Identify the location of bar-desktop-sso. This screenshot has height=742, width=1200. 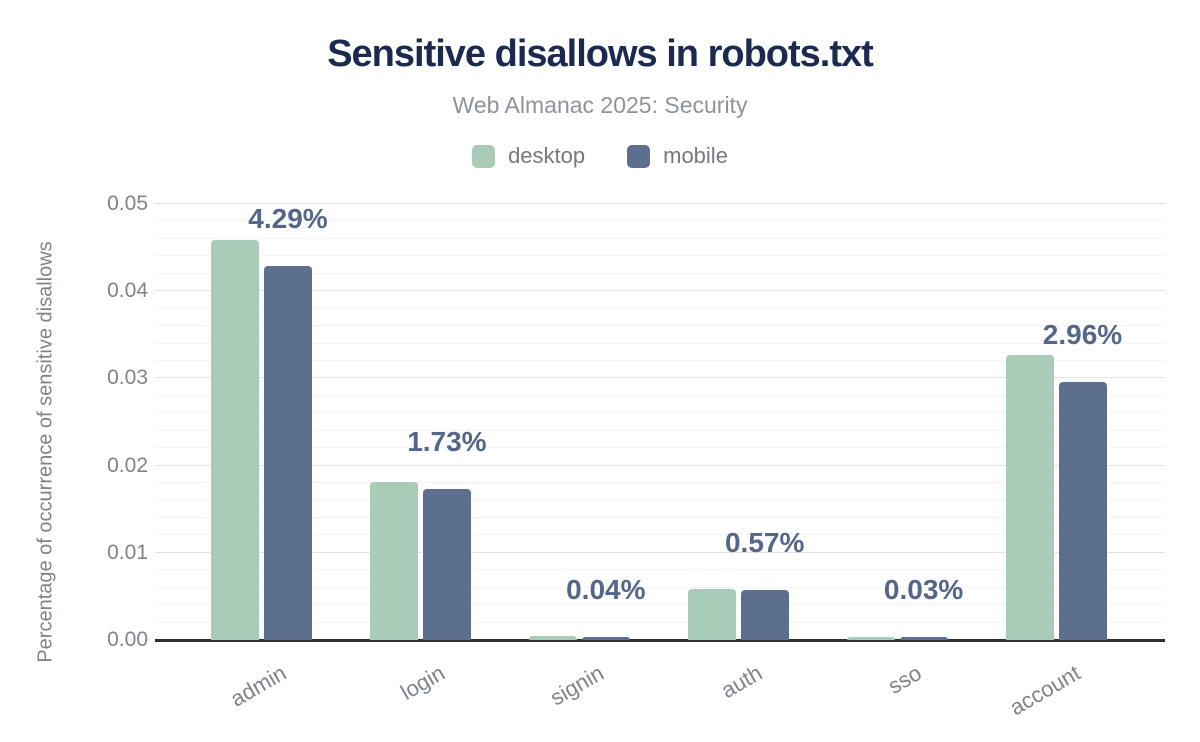
(870, 638).